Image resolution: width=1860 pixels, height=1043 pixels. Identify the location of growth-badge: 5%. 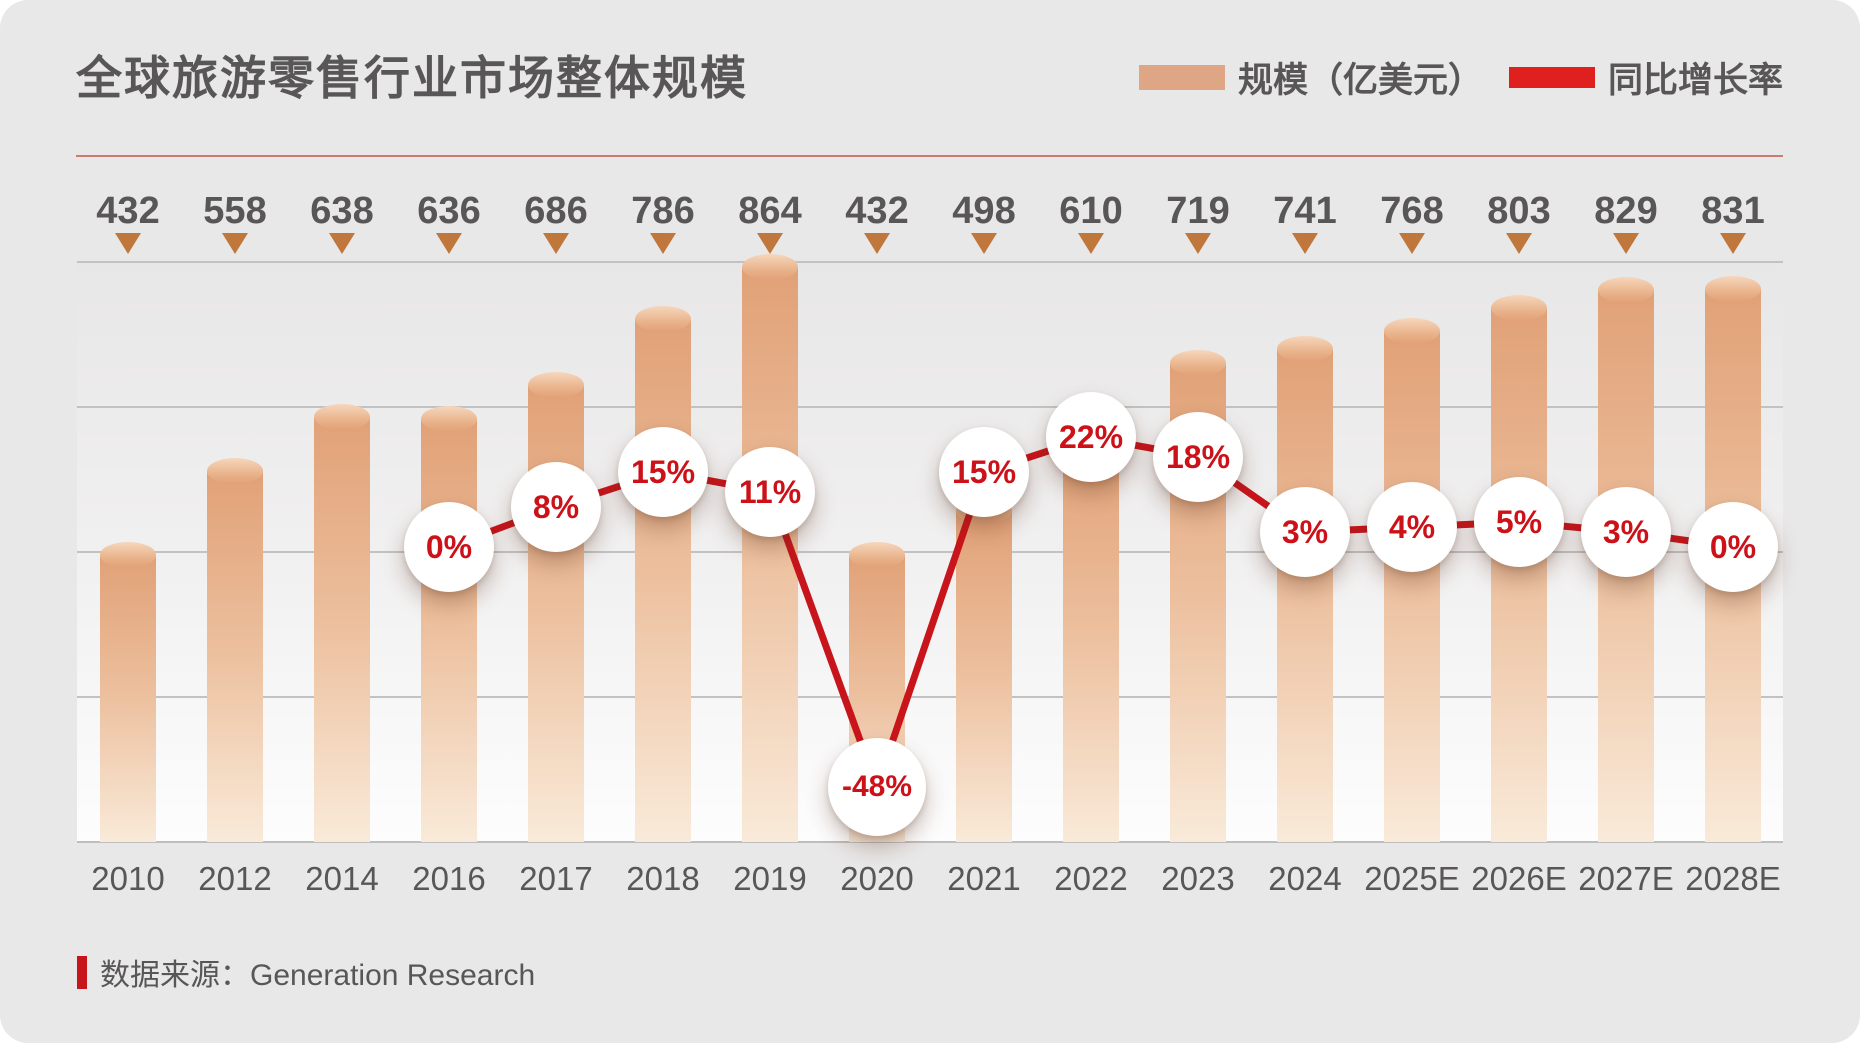
(1519, 522).